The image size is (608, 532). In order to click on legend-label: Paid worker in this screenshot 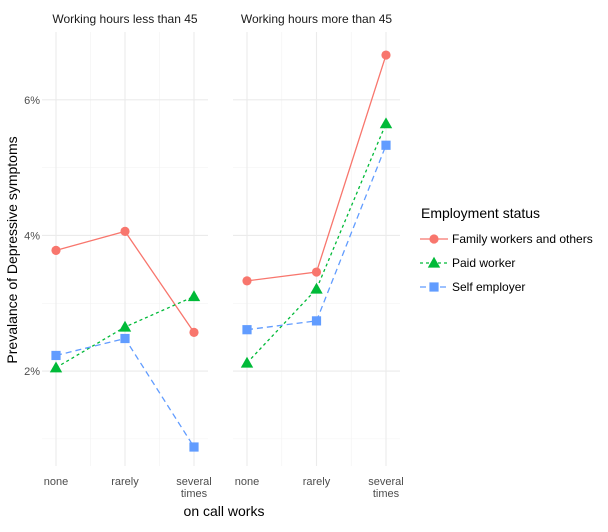, I will do `click(483, 263)`.